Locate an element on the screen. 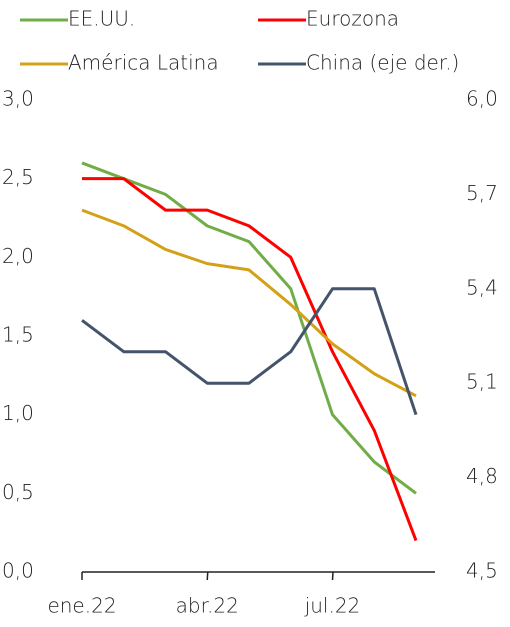 The image size is (510, 627). x-tick-label: ene.22 is located at coordinates (81, 606).